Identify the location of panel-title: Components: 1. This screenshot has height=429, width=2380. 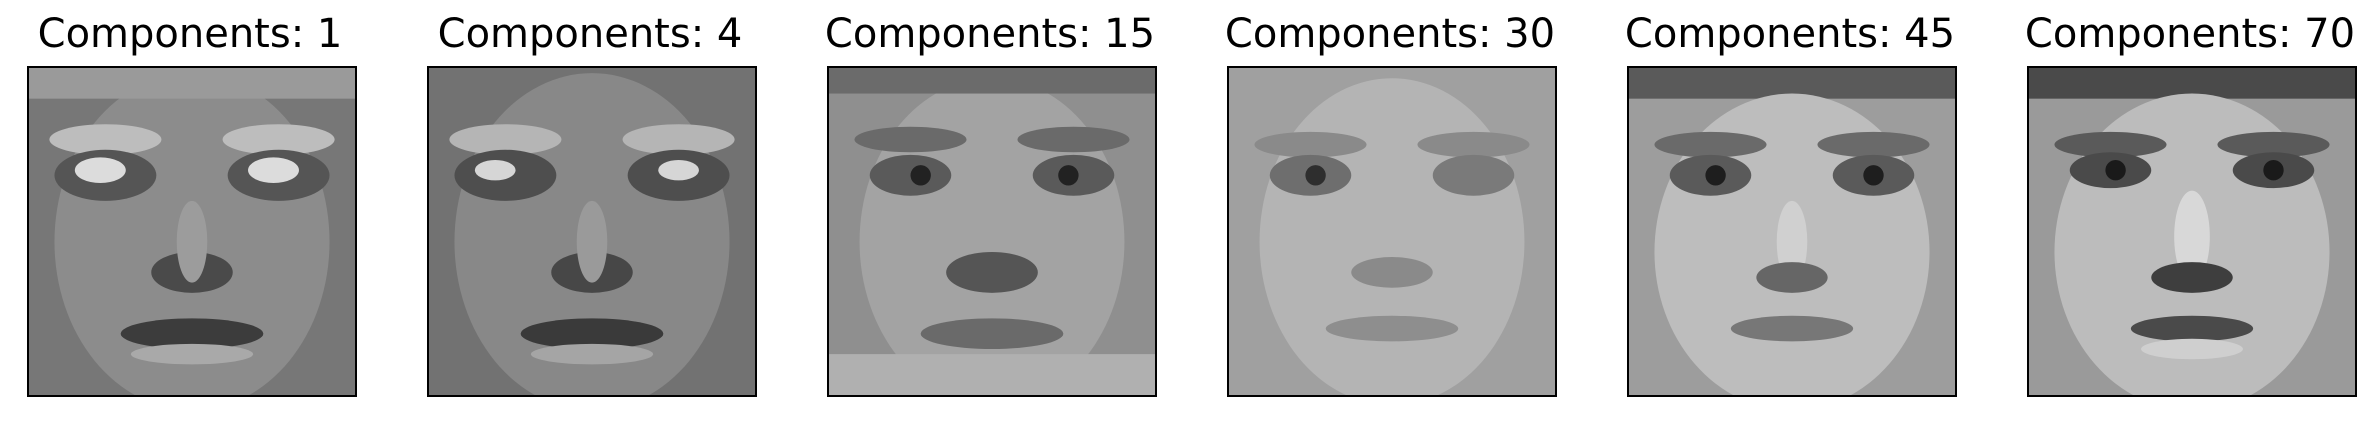
(190, 34).